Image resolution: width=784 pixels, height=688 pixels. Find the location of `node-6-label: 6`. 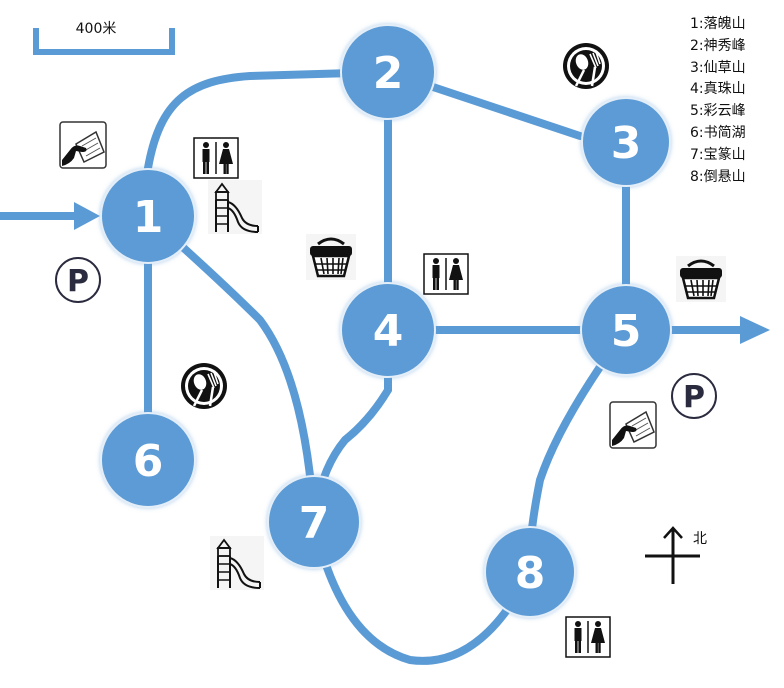

node-6-label: 6 is located at coordinates (148, 461).